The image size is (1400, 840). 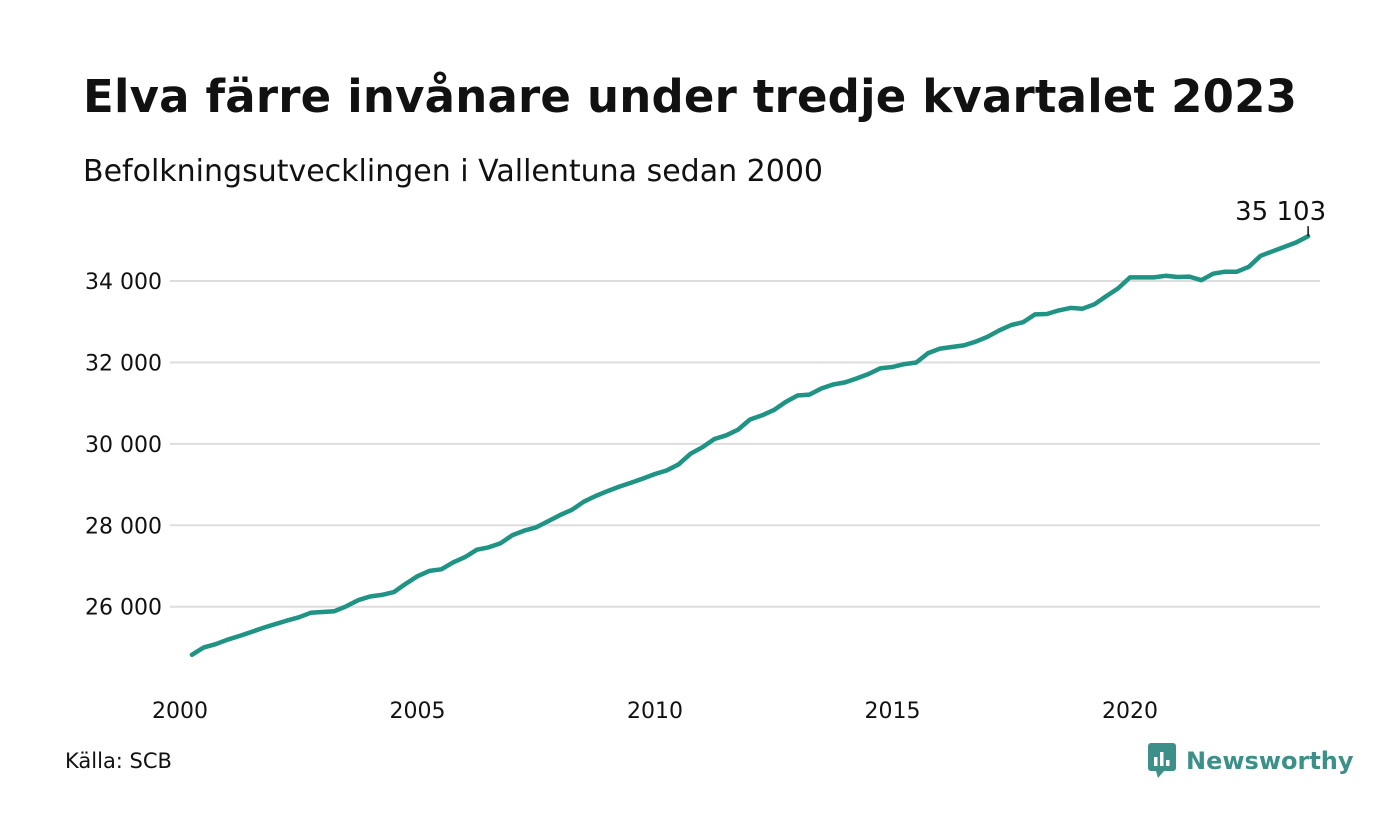 I want to click on y-axis-tick-labels: 26 000 28 000 30 000 32 000 34 000, so click(x=123, y=445).